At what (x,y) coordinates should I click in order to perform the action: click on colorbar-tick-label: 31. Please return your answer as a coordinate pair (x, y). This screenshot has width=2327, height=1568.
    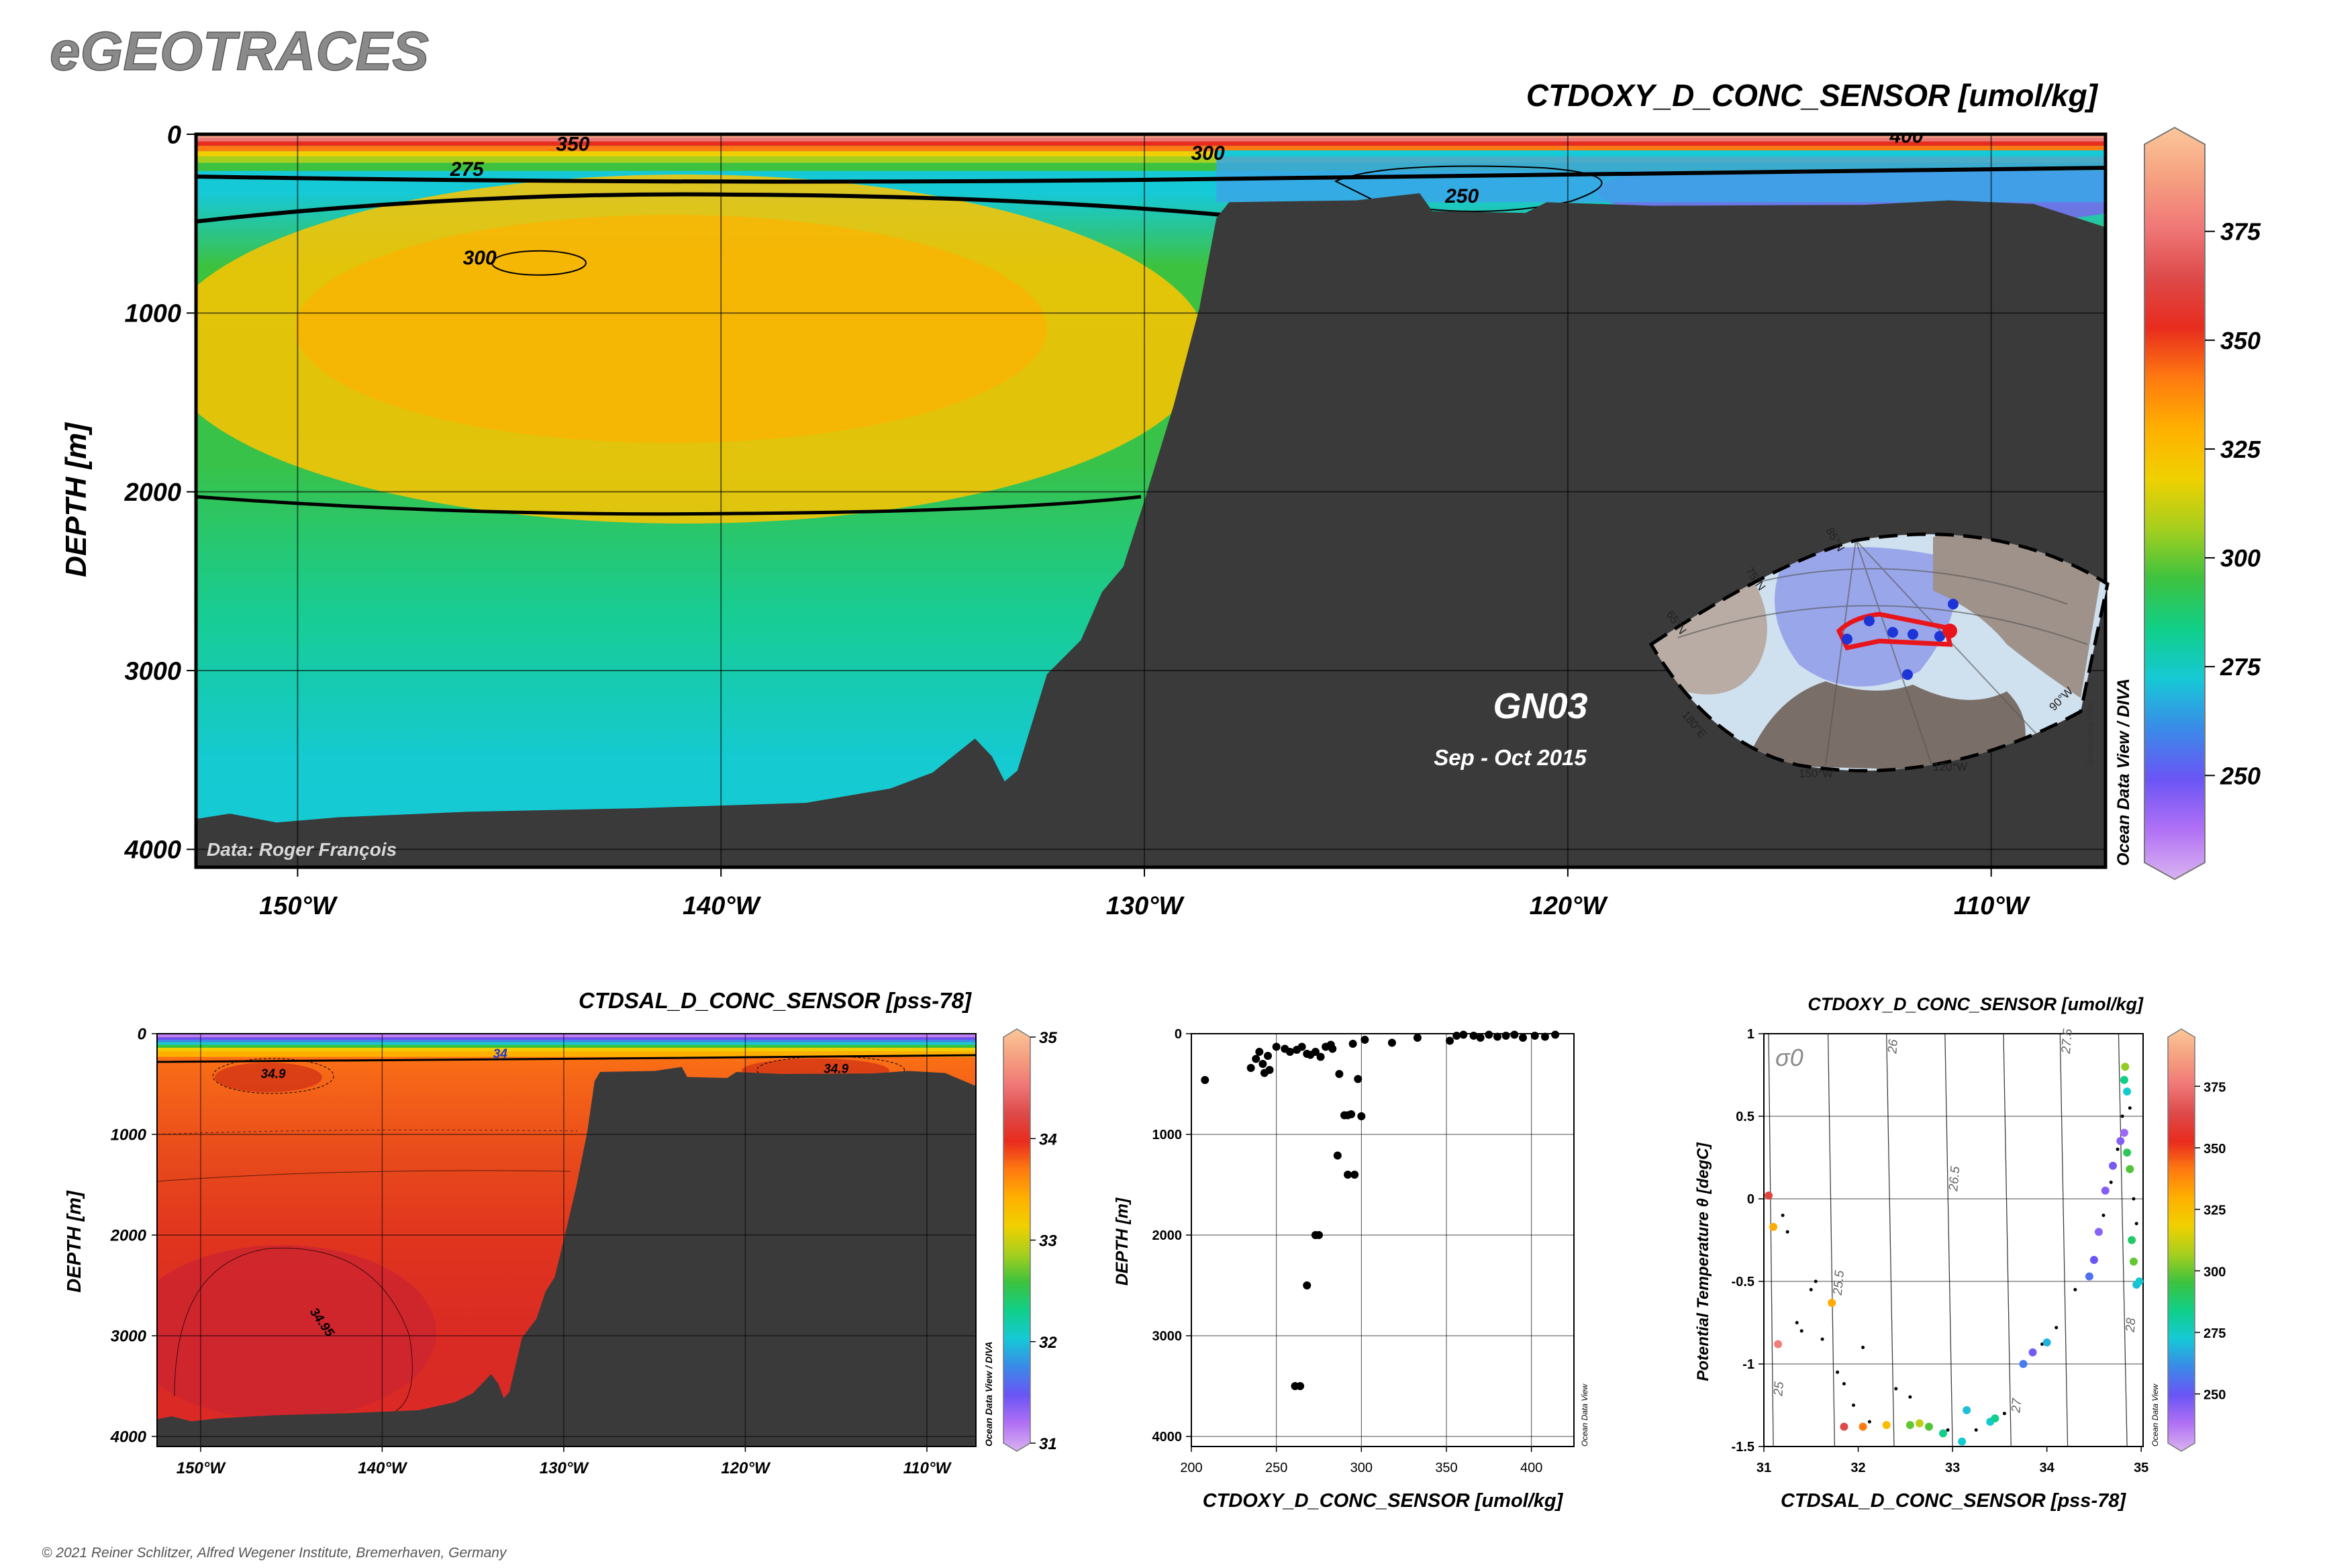
    Looking at the image, I should click on (1048, 1444).